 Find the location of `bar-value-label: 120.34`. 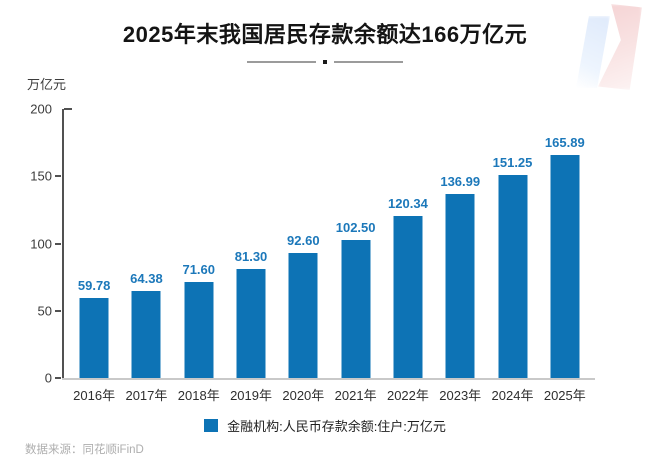

bar-value-label: 120.34 is located at coordinates (408, 203).